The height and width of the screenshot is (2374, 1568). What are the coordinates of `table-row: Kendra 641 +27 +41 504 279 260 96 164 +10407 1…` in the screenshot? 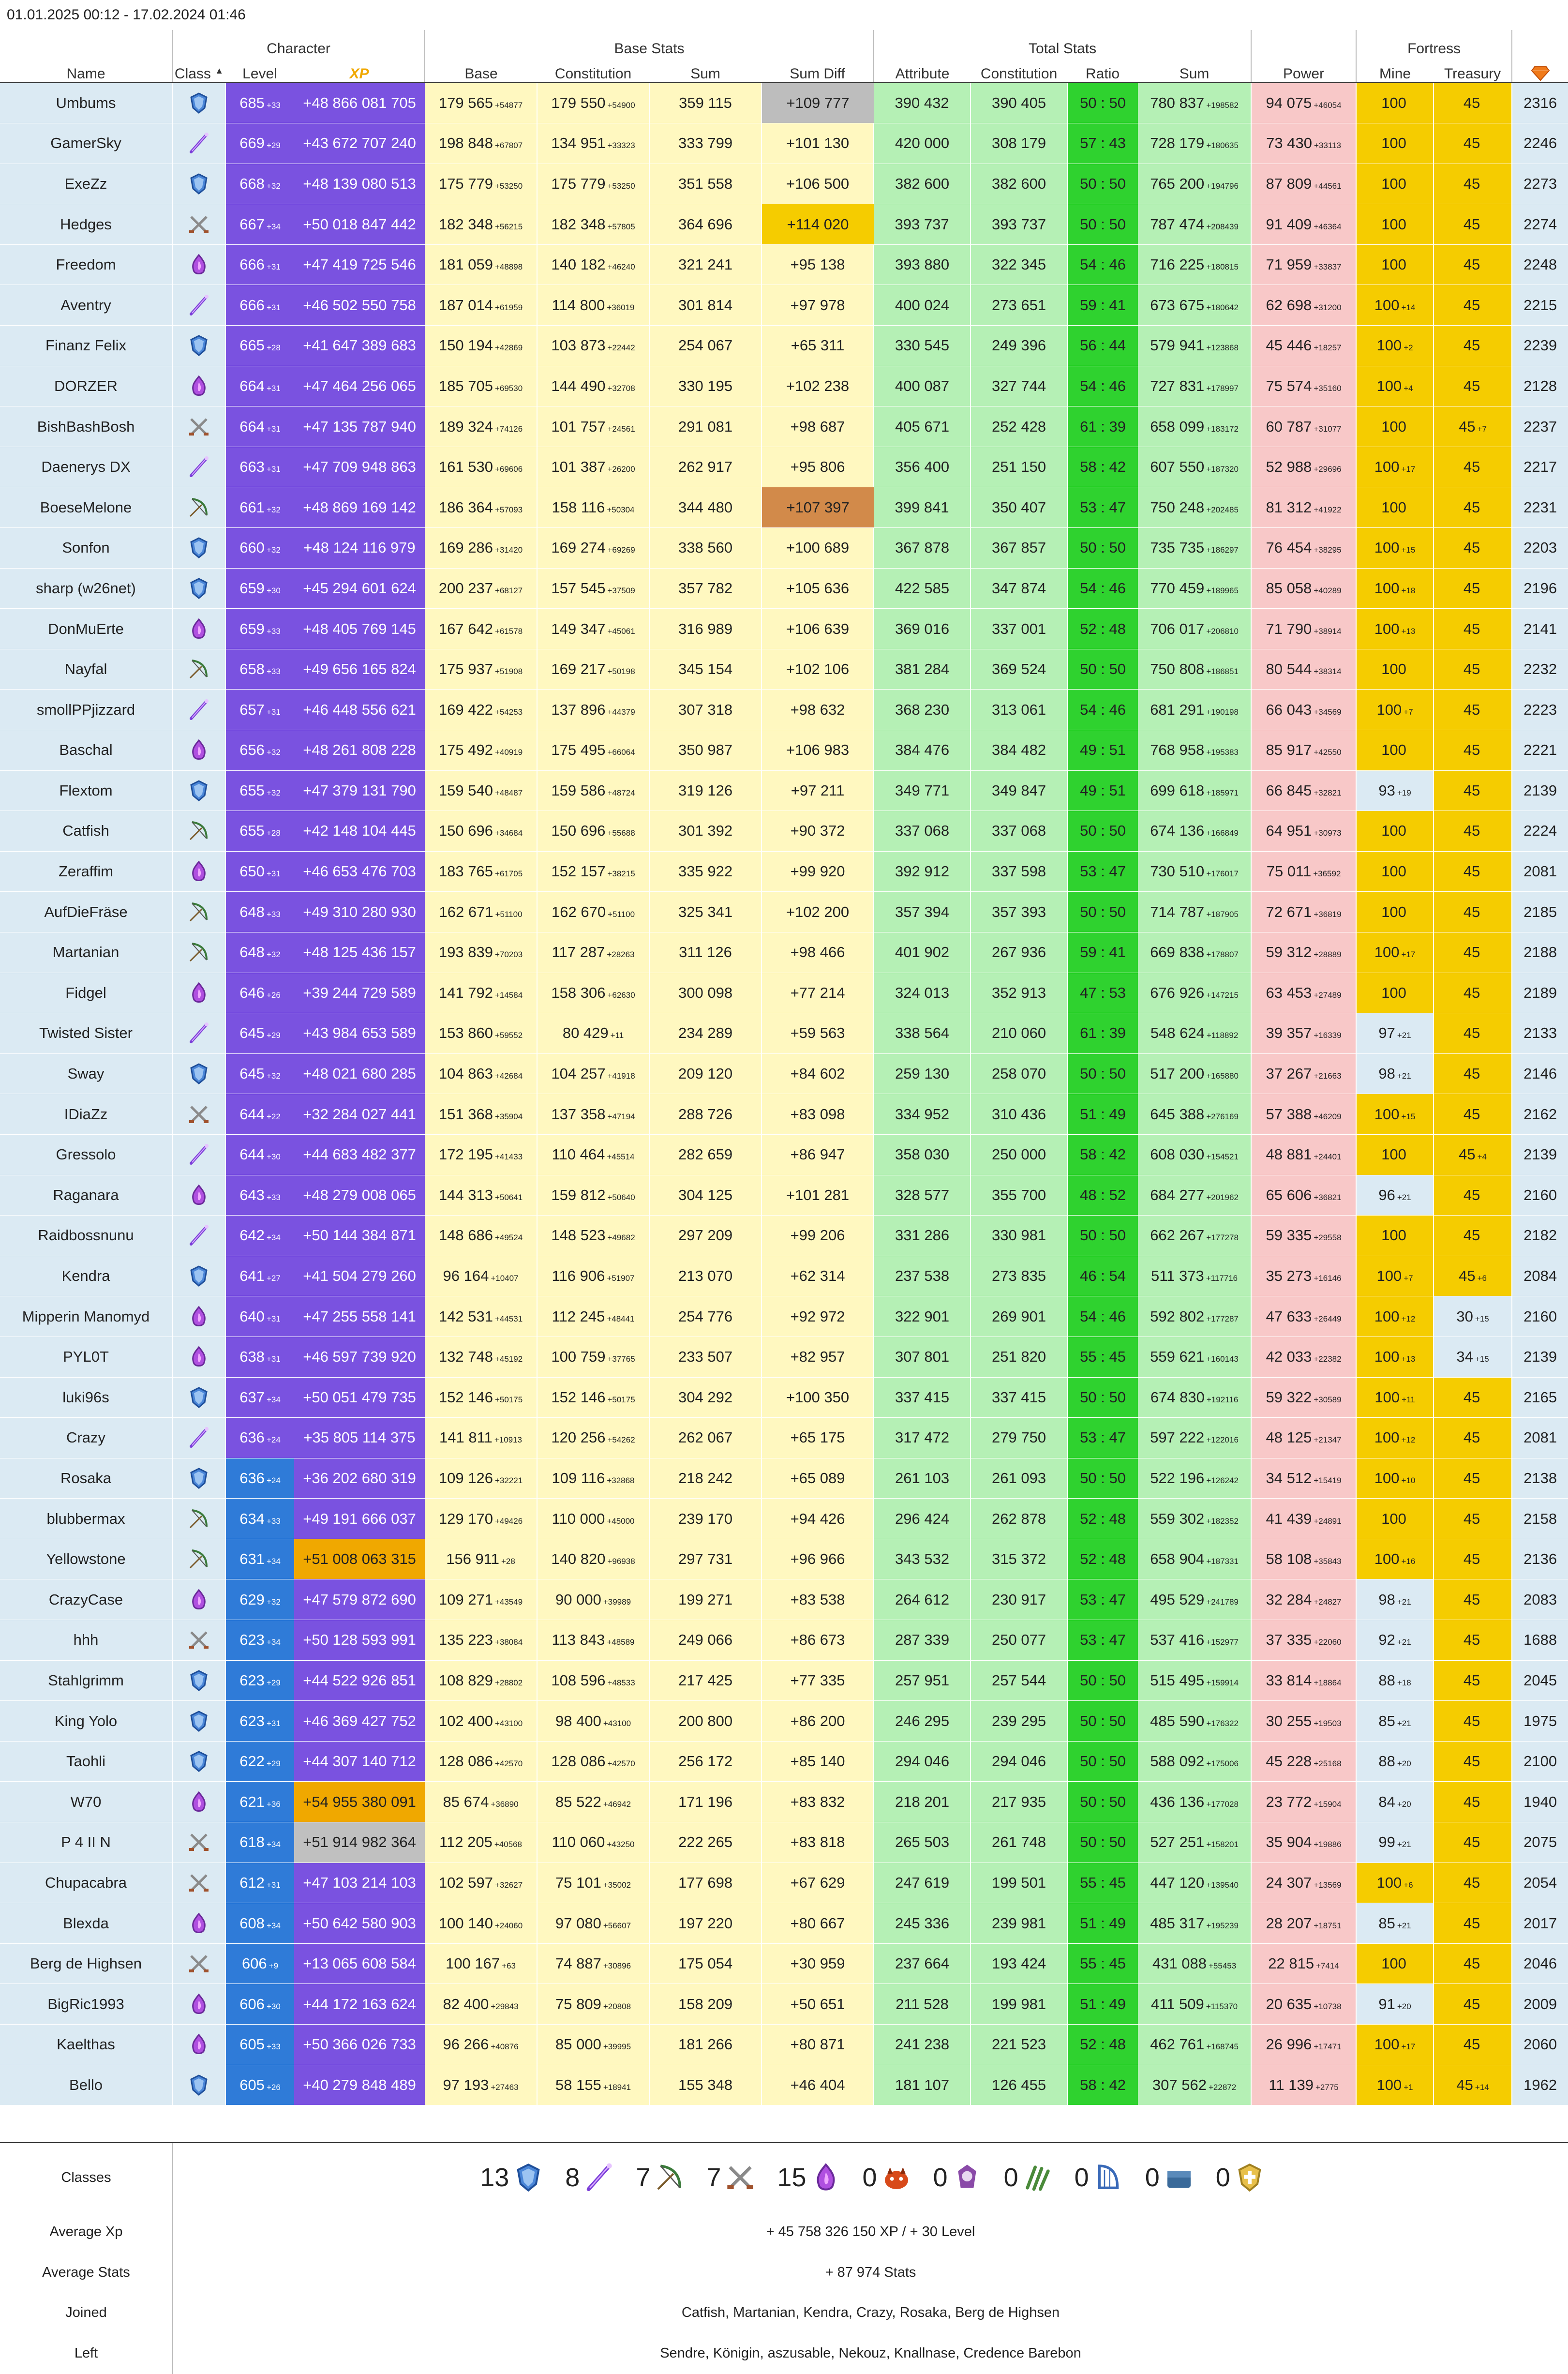 It's located at (784, 1276).